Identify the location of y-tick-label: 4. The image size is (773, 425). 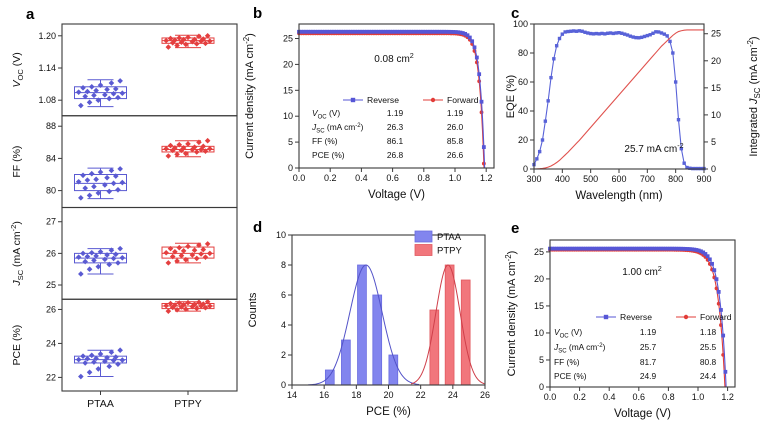
(283, 325).